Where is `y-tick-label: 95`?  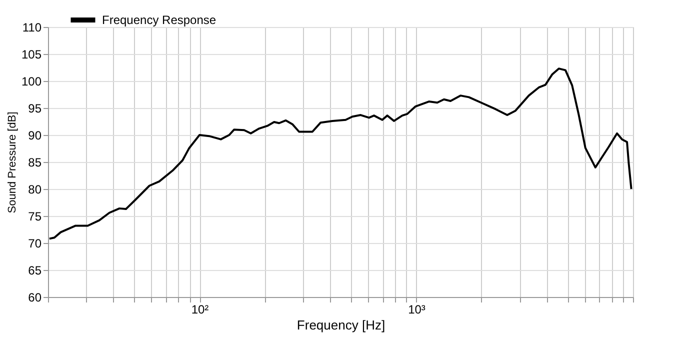 y-tick-label: 95 is located at coordinates (35, 109).